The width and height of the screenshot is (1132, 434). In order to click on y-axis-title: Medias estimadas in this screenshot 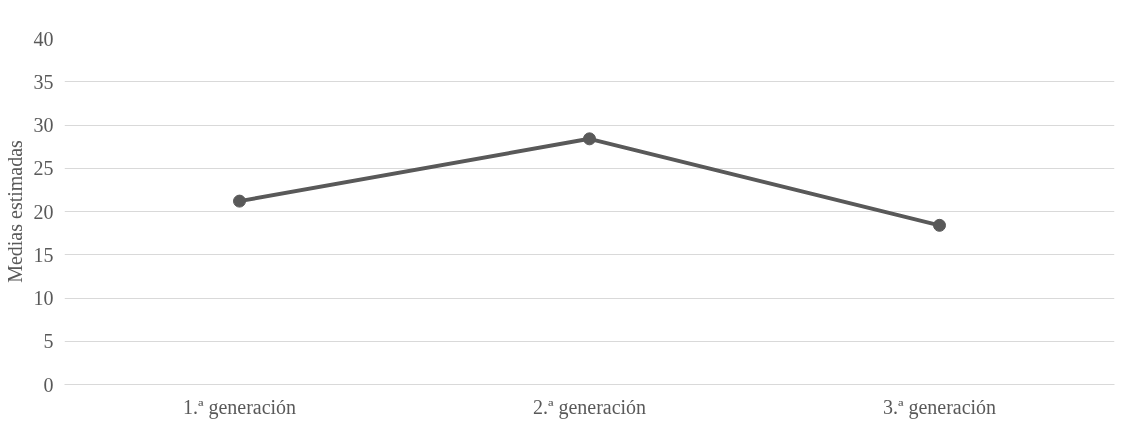, I will do `click(14, 211)`.